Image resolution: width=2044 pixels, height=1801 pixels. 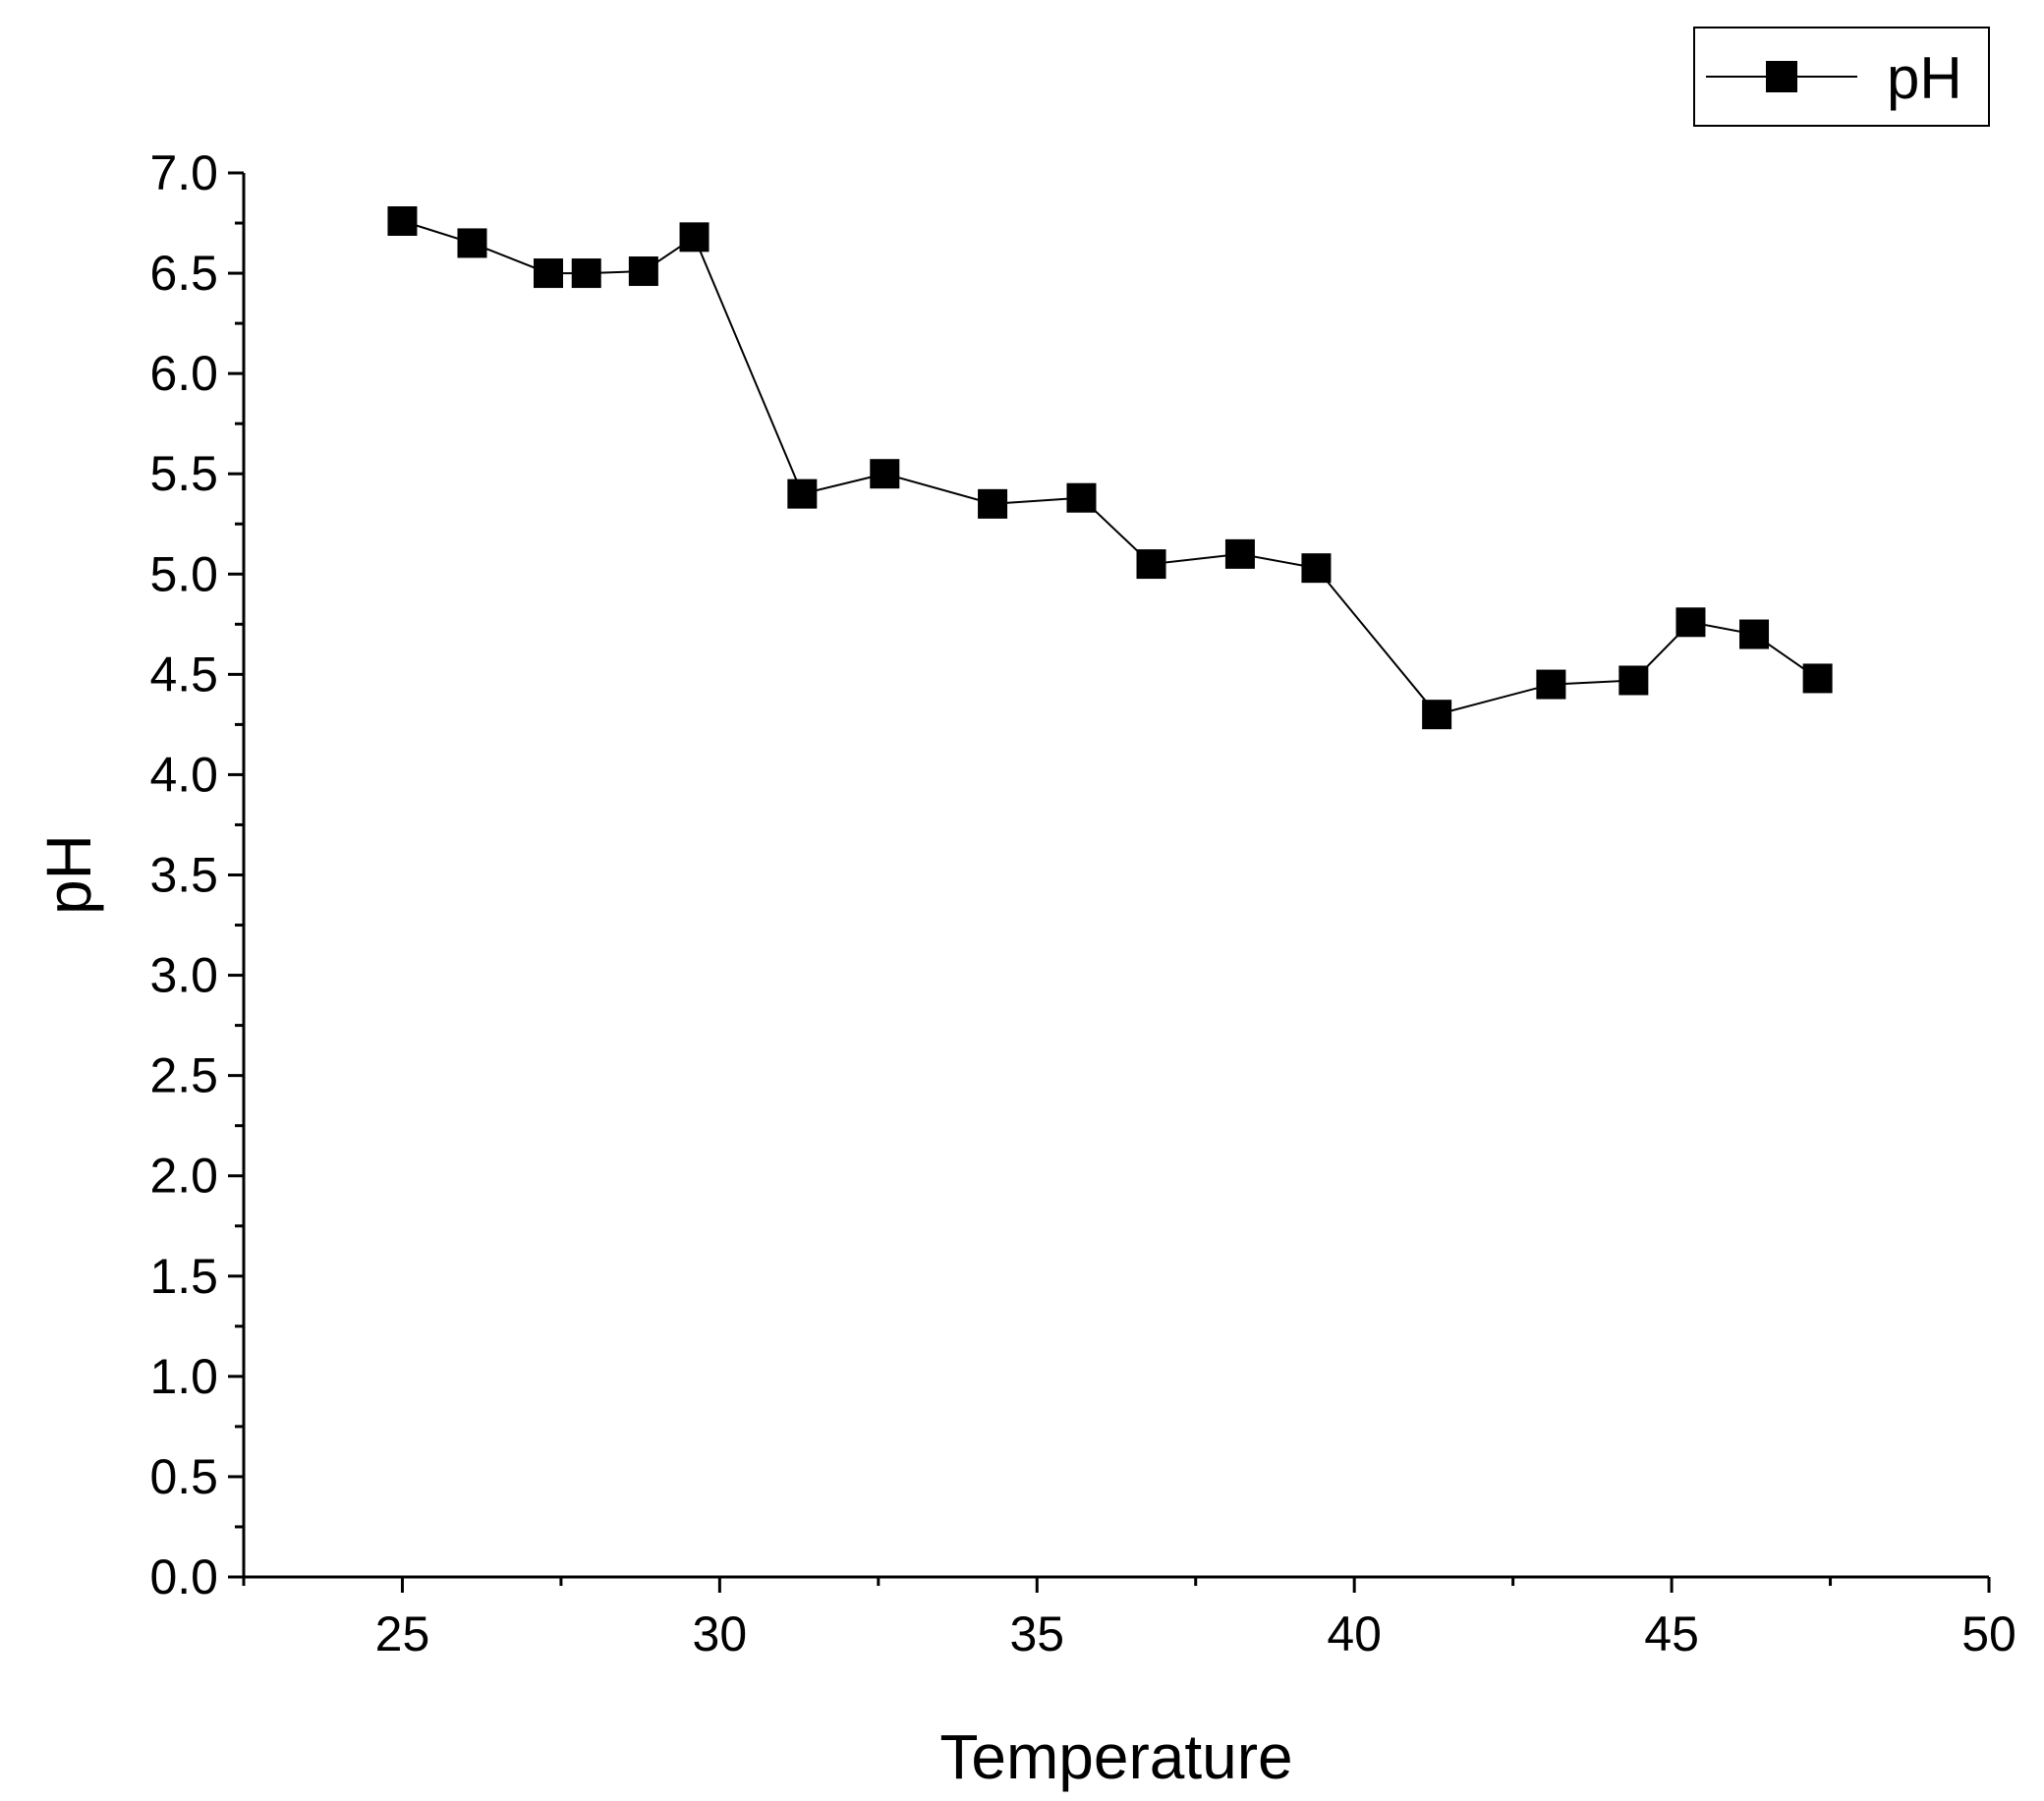 What do you see at coordinates (183, 875) in the screenshot?
I see `y-tick-label: 3.5` at bounding box center [183, 875].